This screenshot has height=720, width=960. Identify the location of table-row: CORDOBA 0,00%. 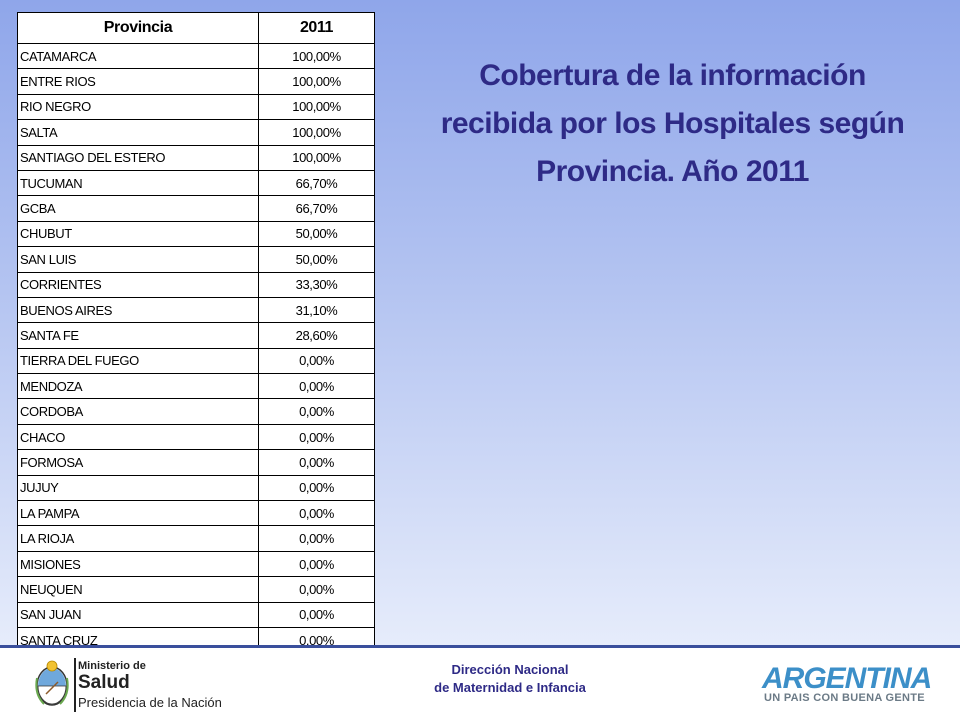
(196, 411).